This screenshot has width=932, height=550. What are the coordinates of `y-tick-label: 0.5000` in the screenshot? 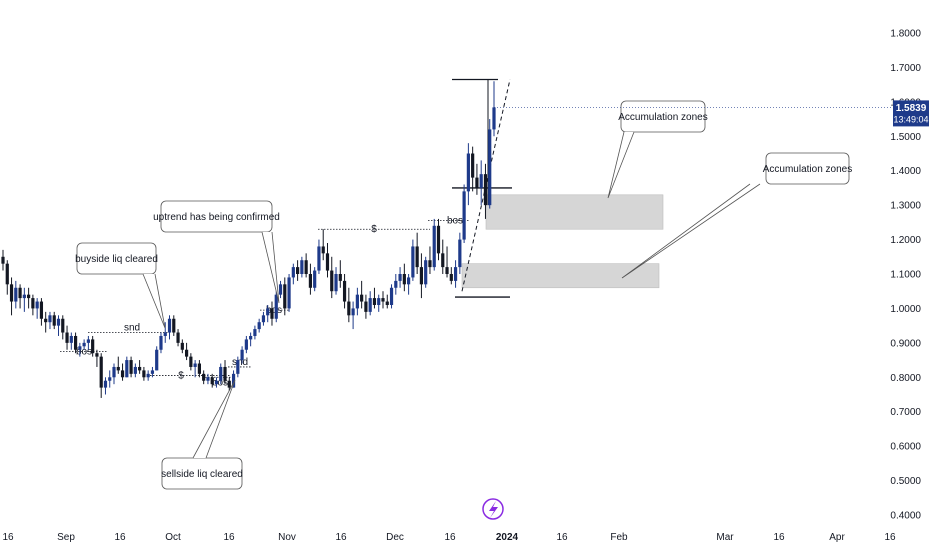 It's located at (905, 481).